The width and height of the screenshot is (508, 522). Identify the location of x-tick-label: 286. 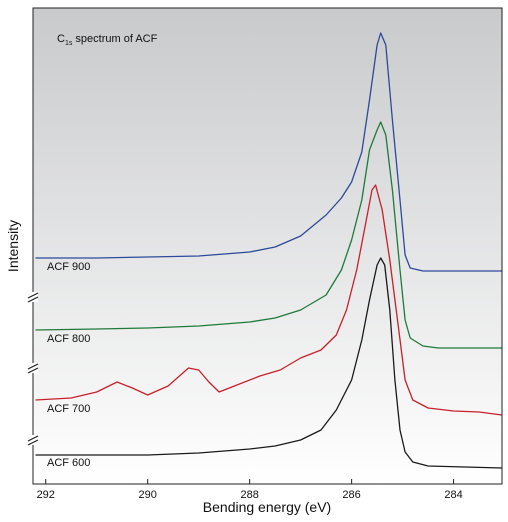
(351, 495).